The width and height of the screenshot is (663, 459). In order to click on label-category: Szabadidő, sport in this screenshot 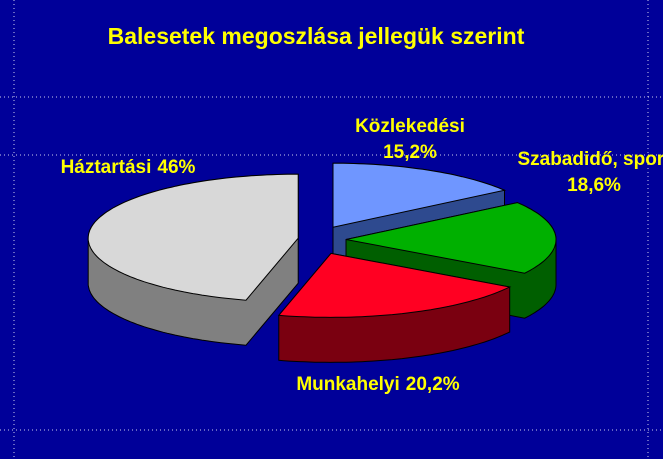, I will do `click(590, 159)`.